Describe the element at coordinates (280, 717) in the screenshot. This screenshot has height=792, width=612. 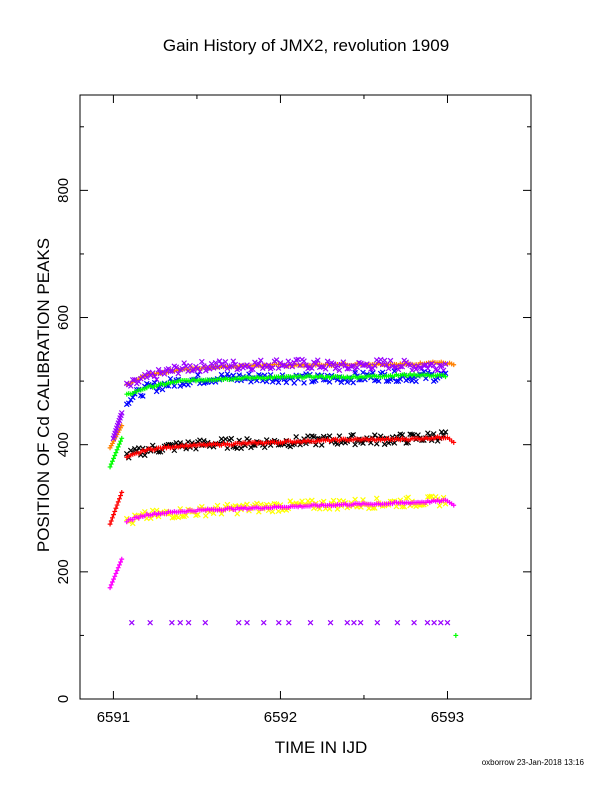
I see `x-tick-label: 6592` at that location.